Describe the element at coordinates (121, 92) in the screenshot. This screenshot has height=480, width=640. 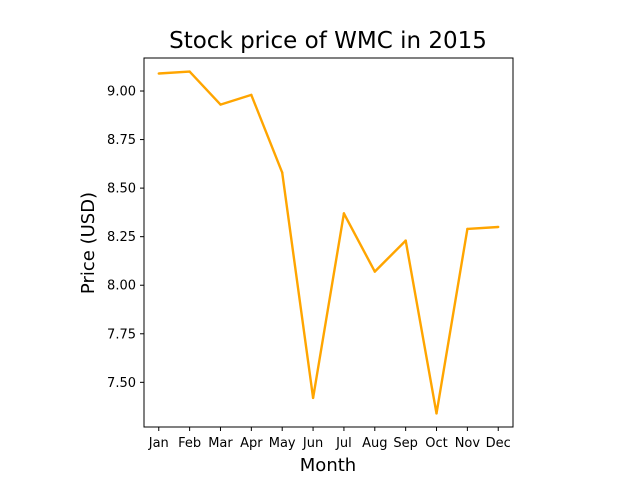
I see `y-tick-label: 9.00` at that location.